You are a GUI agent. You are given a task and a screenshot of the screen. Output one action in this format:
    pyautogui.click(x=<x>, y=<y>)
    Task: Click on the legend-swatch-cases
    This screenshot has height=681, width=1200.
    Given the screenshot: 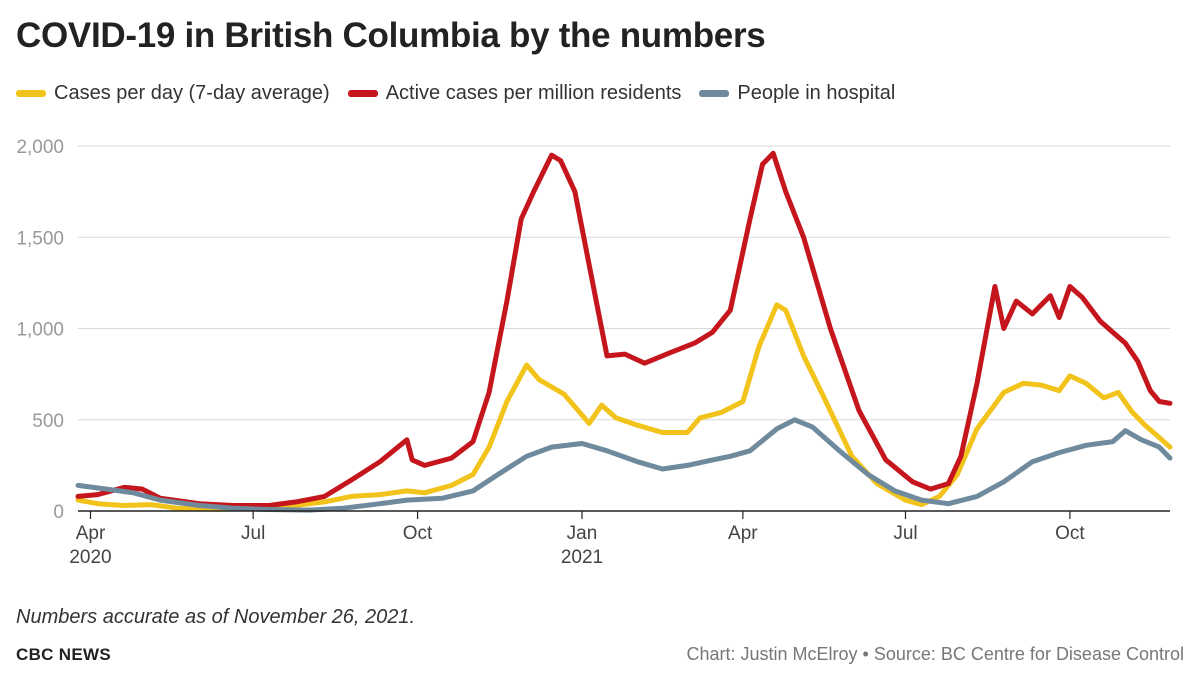 What is the action you would take?
    pyautogui.click(x=31, y=93)
    